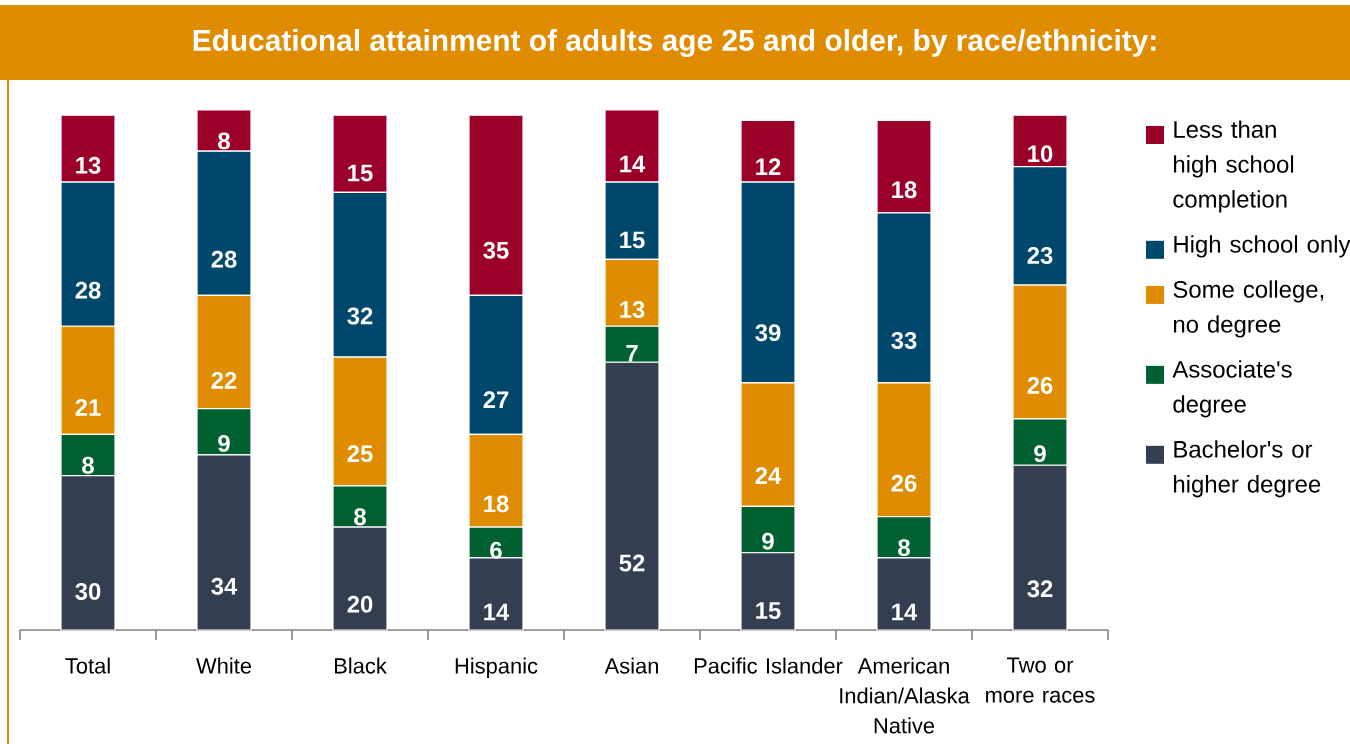 The image size is (1350, 744). What do you see at coordinates (496, 399) in the screenshot?
I see `data-label: 27` at bounding box center [496, 399].